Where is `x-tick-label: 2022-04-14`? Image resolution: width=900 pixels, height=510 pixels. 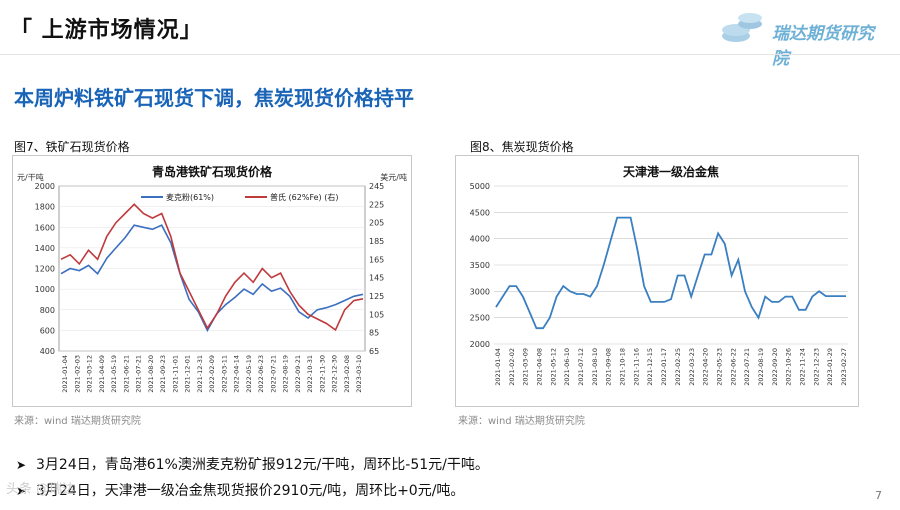 x-tick-label: 2022-04-14 is located at coordinates (237, 374).